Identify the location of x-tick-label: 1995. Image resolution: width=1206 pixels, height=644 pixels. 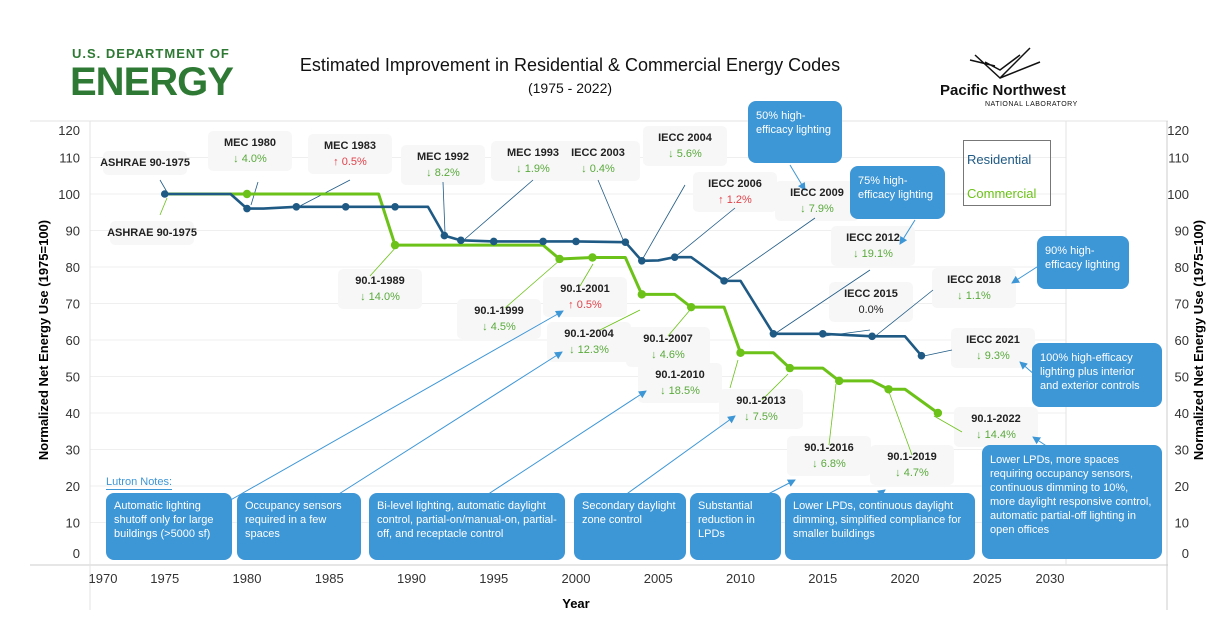
(493, 578).